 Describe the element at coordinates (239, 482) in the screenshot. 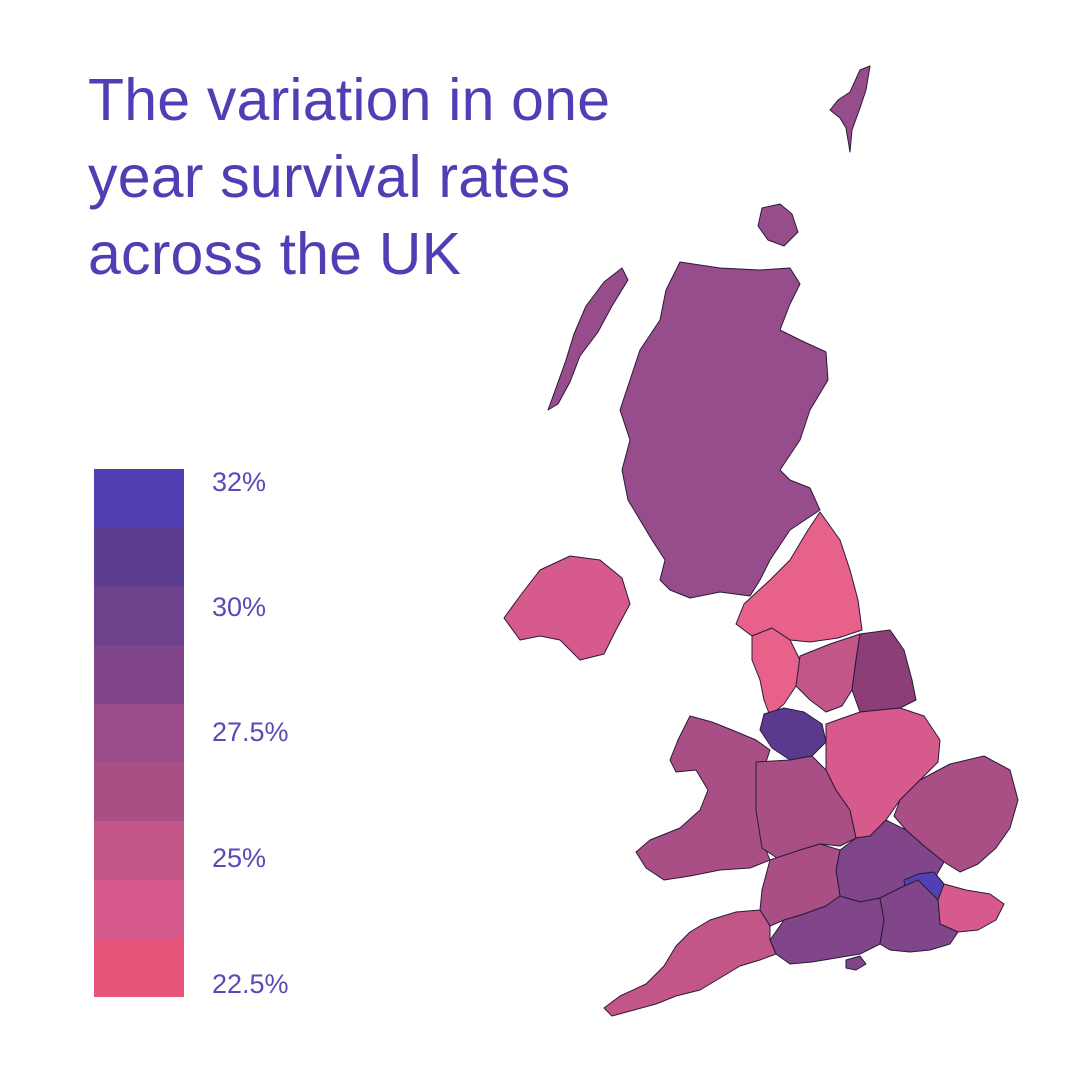

I see `legend-label-32: 32%` at that location.